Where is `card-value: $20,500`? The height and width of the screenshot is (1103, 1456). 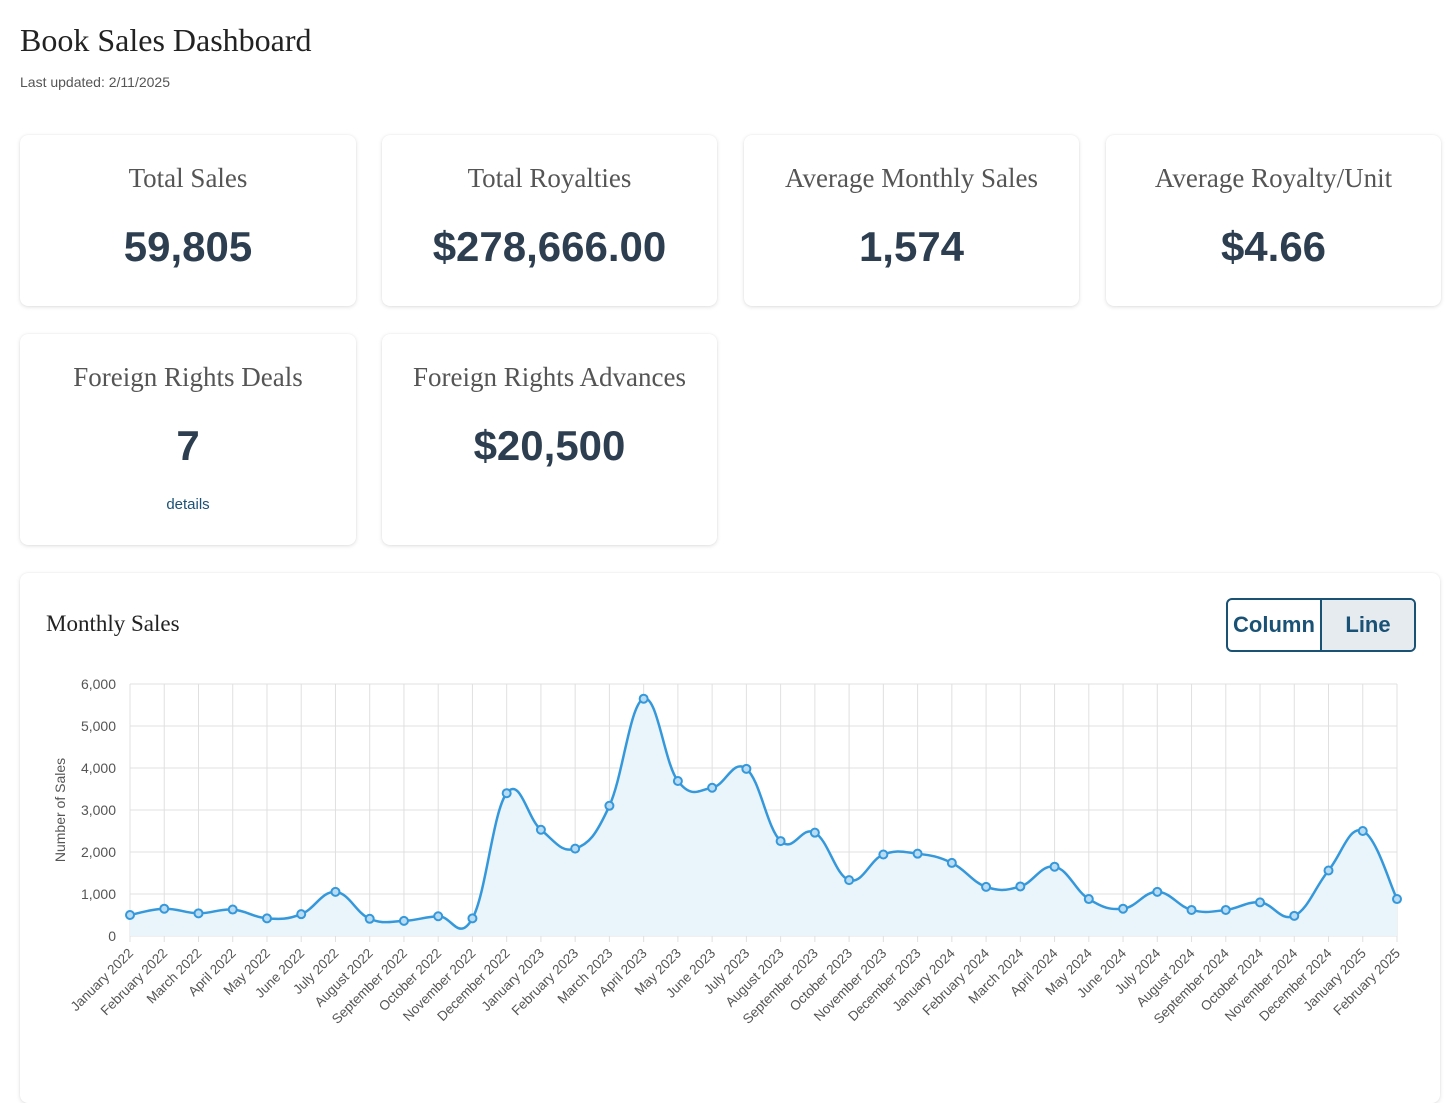
card-value: $20,500 is located at coordinates (549, 445).